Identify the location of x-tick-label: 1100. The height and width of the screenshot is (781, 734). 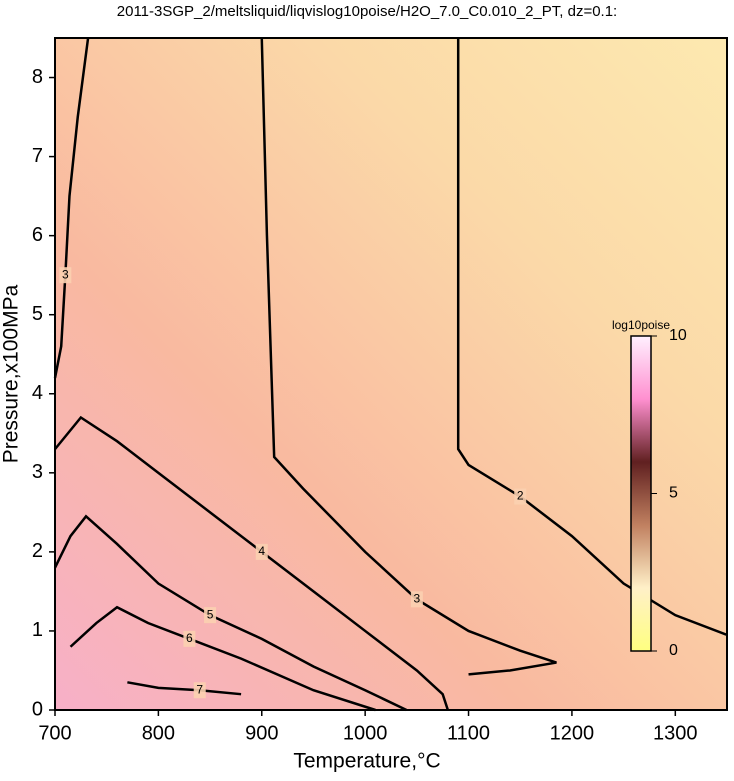
(468, 733).